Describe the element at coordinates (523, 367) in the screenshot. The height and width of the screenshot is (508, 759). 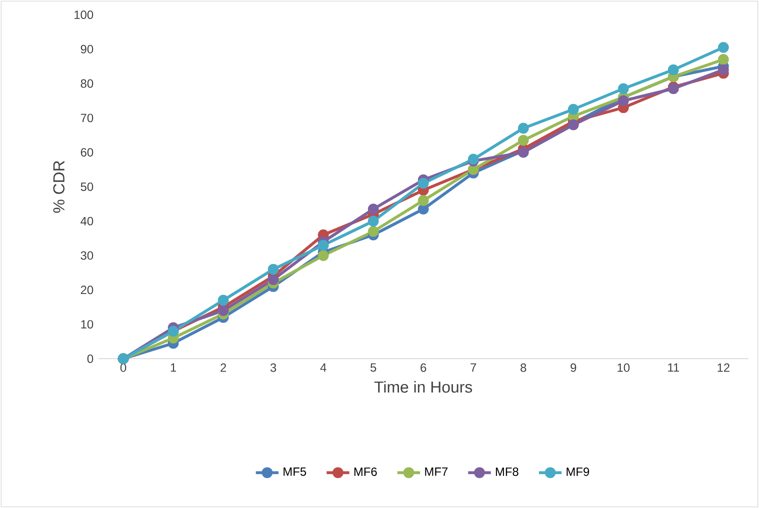
I see `x-tick-label: 8` at that location.